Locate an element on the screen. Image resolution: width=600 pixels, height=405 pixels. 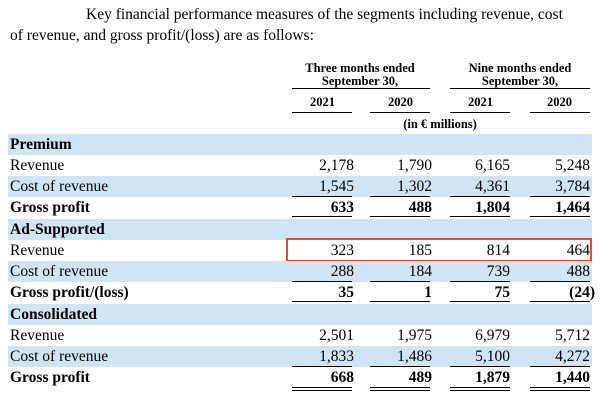
section-title: Consolidated is located at coordinates (53, 314).